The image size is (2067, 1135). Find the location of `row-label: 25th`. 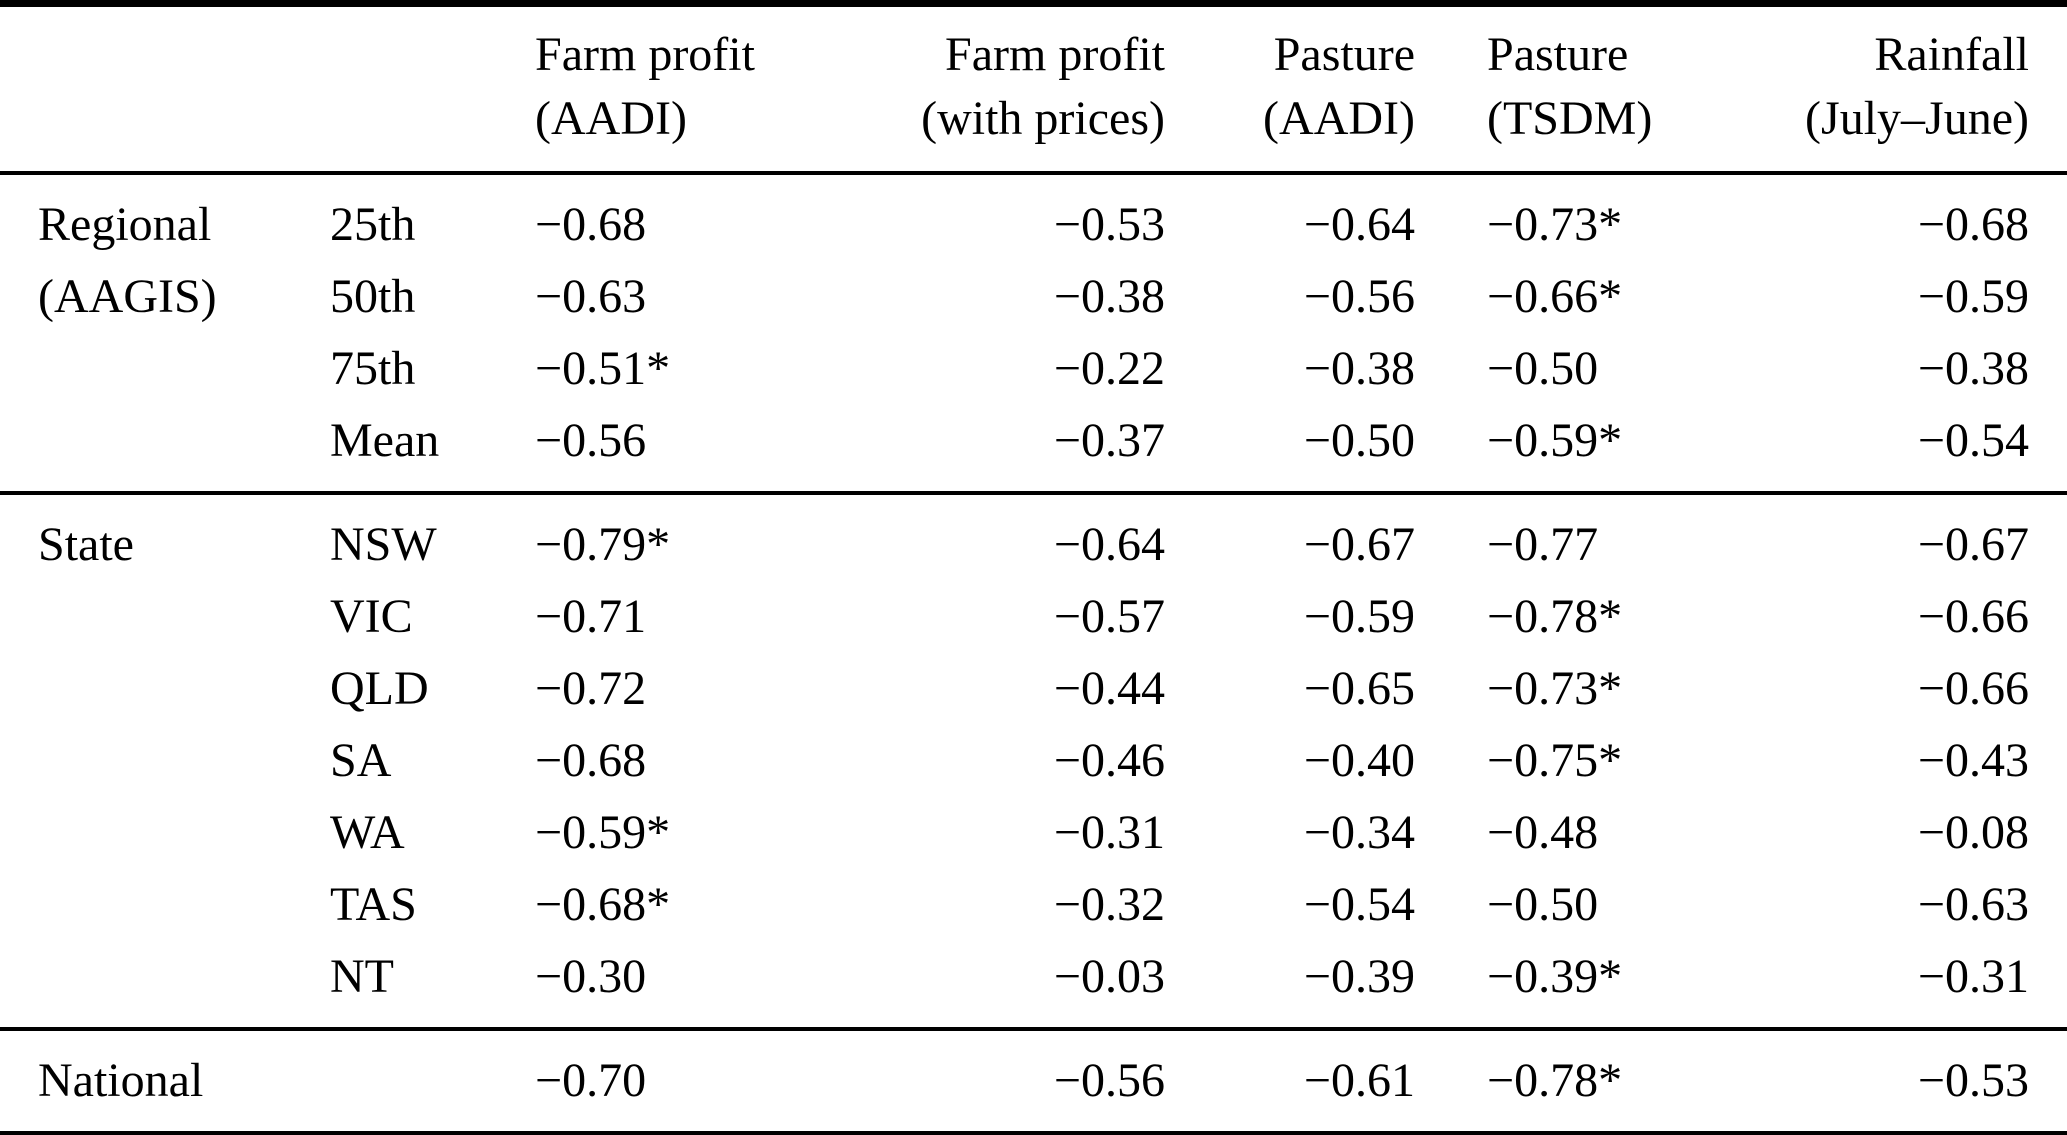

row-label: 25th is located at coordinates (373, 224).